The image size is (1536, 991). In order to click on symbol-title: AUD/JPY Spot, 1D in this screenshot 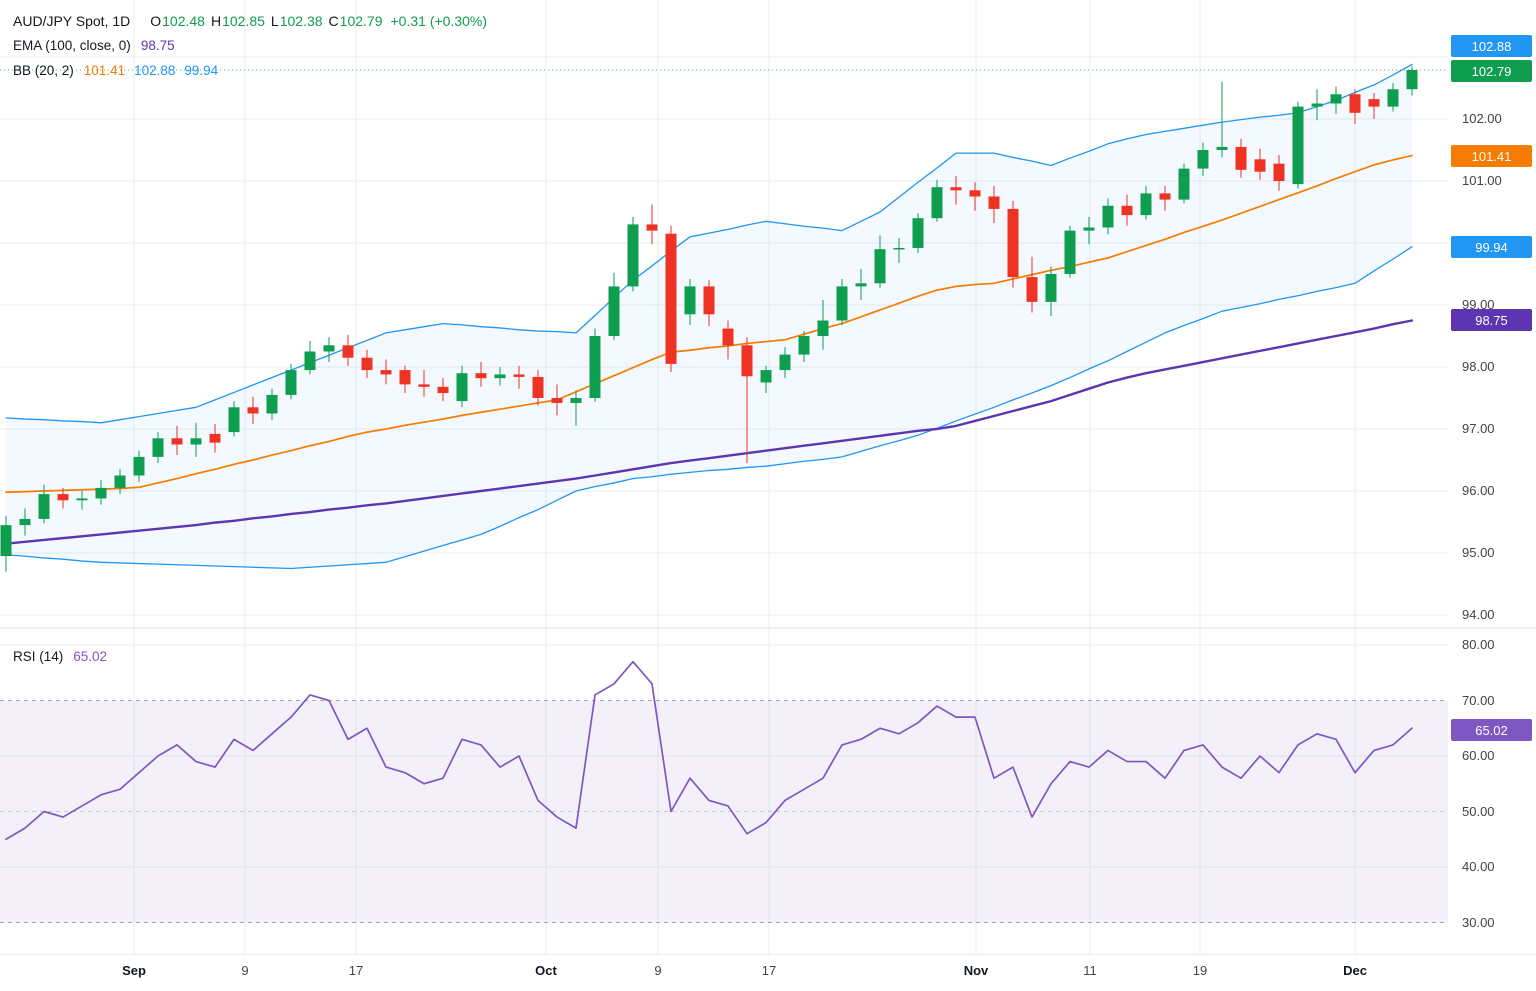, I will do `click(72, 20)`.